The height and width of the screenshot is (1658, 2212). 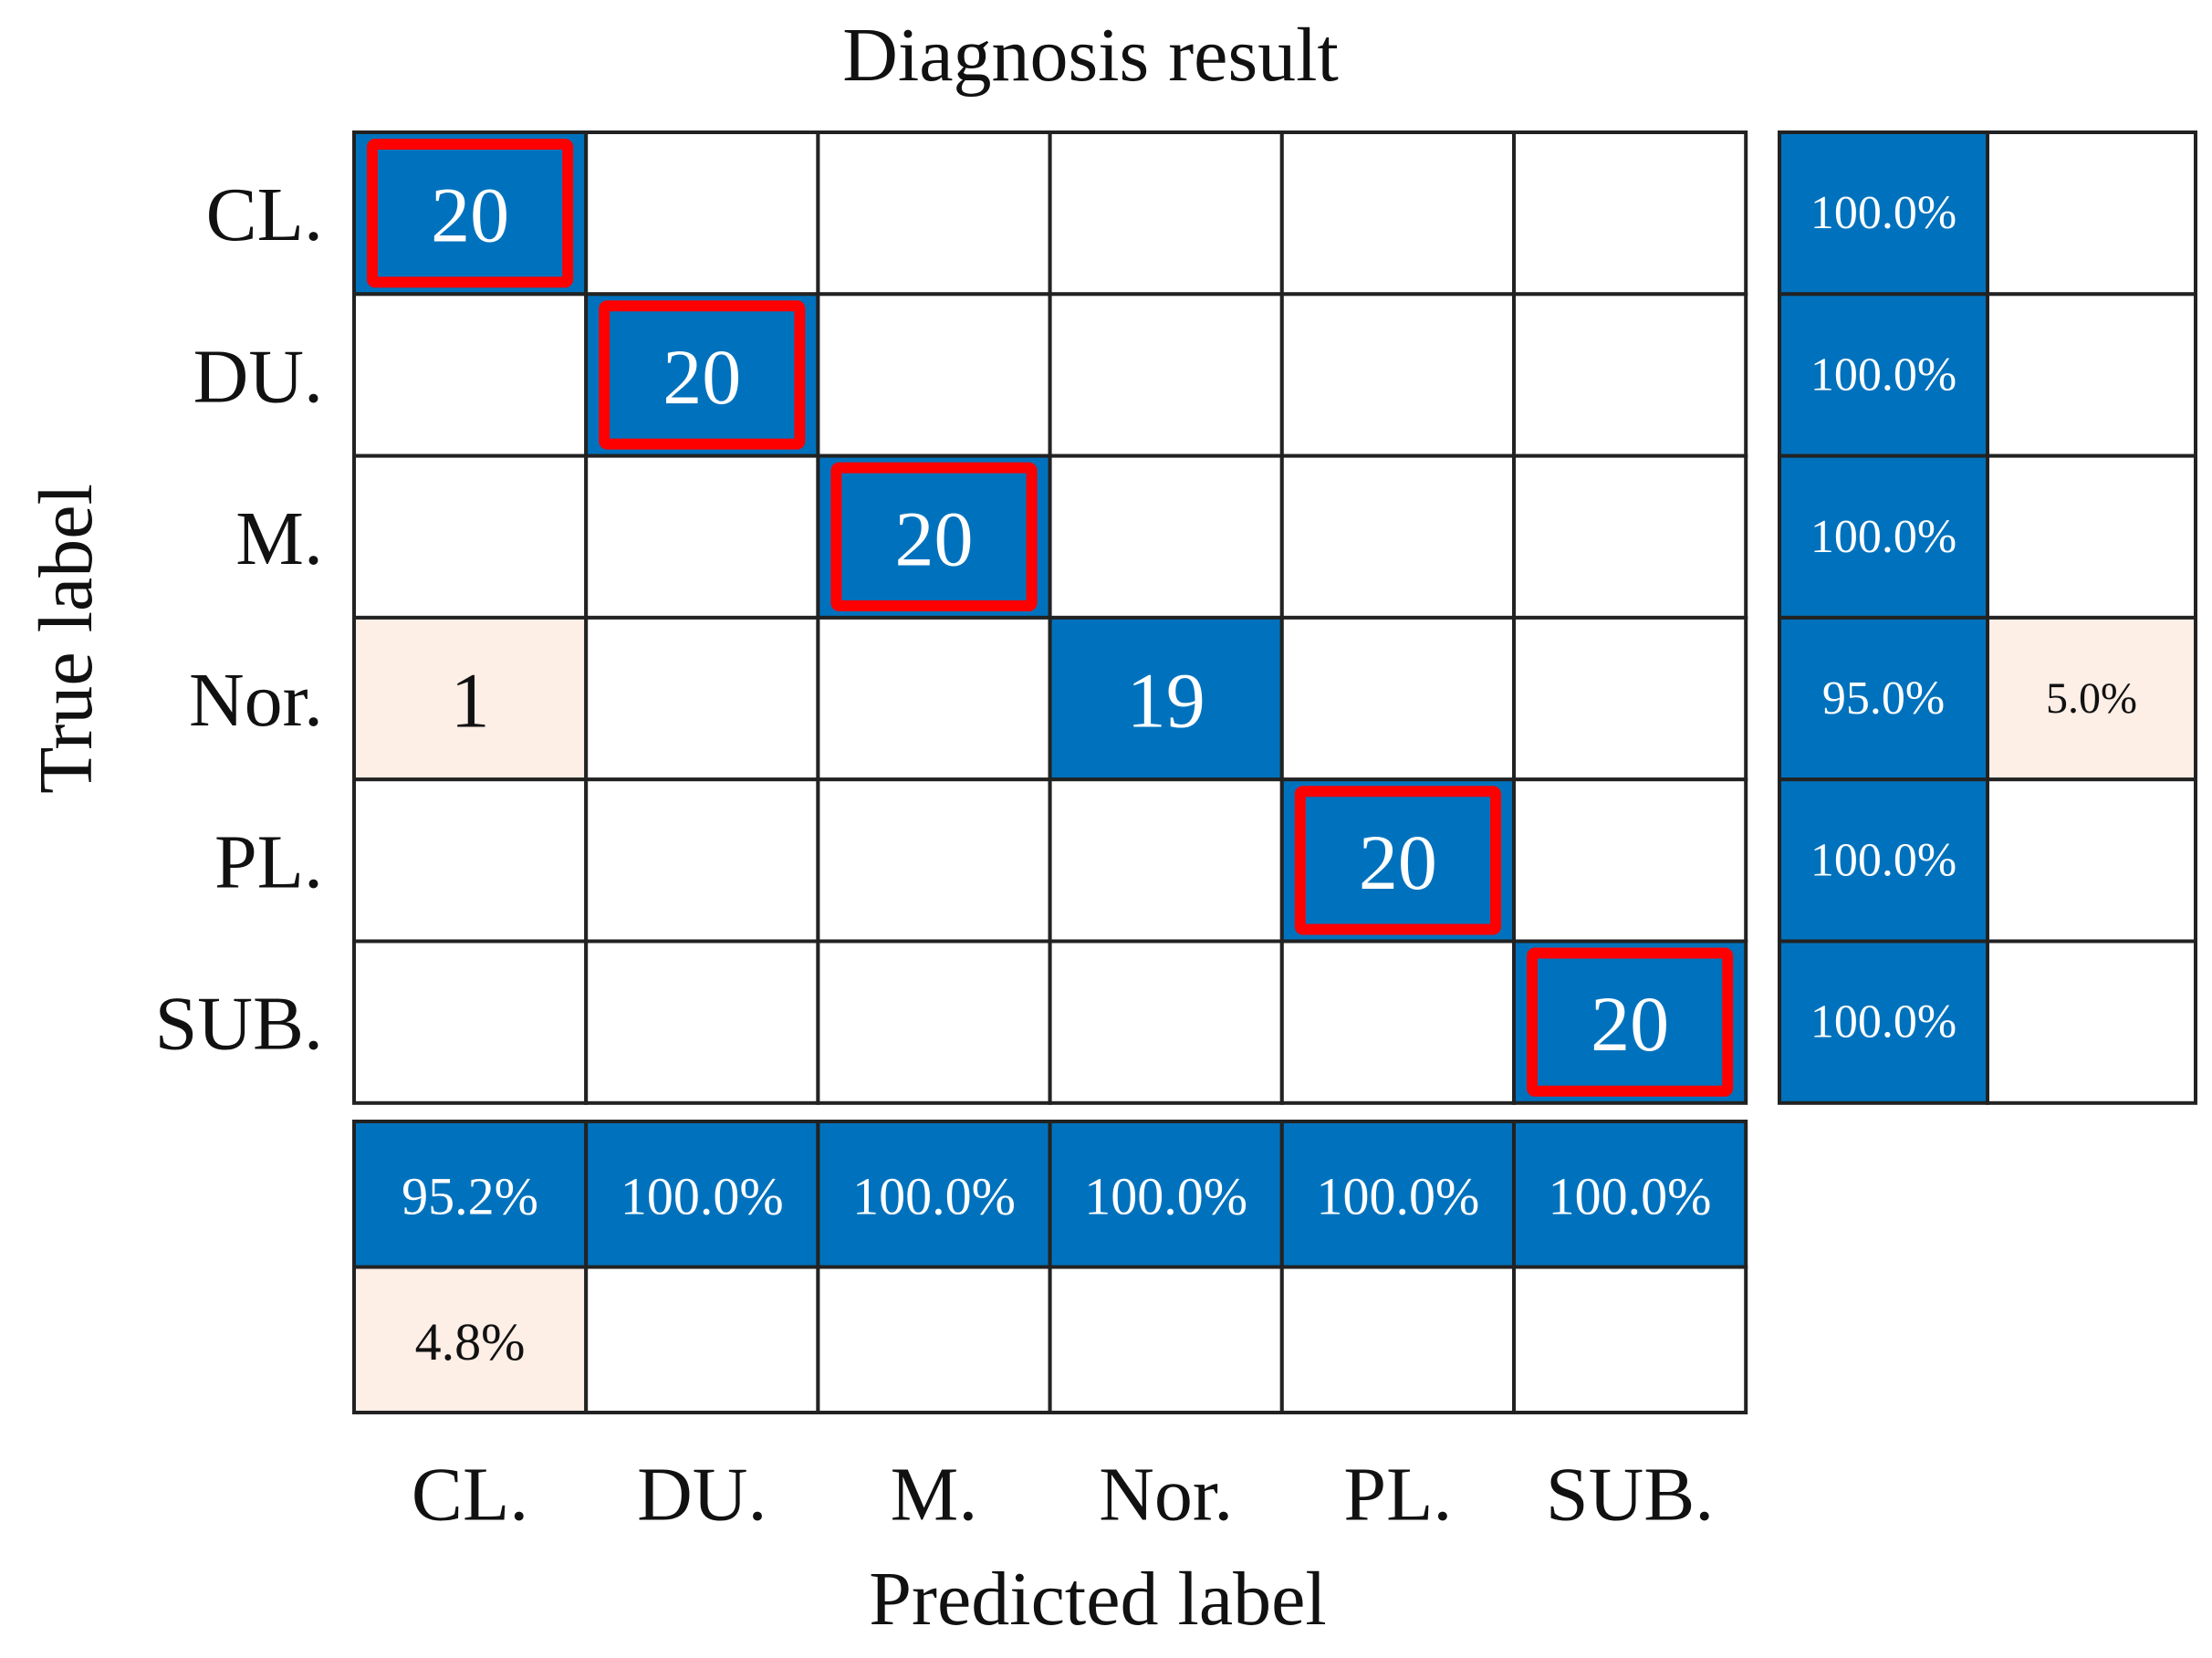 I want to click on cell-value: 1, so click(x=470, y=701).